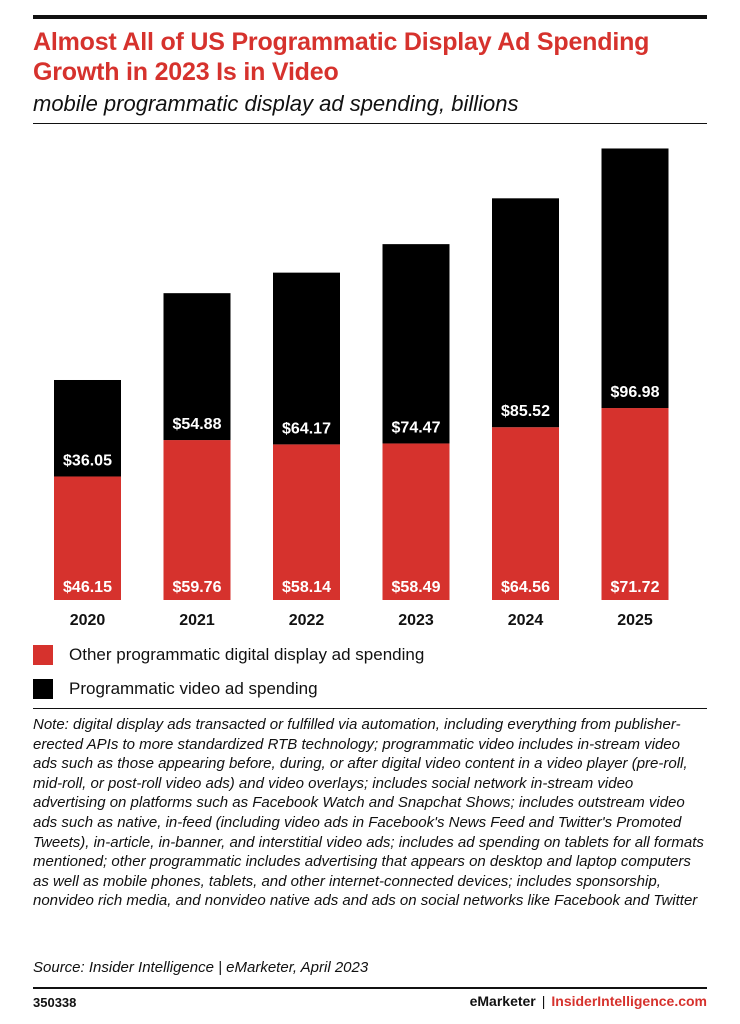  I want to click on label-video-2024: $85.52, so click(525, 411).